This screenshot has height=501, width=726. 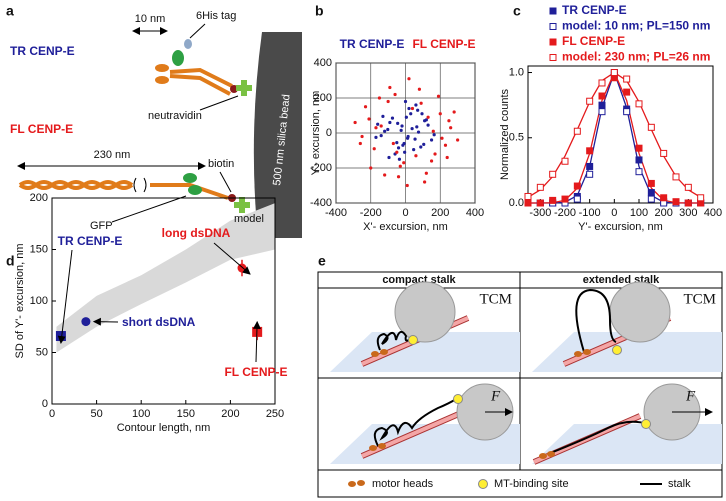 What do you see at coordinates (516, 138) in the screenshot?
I see `y-tick-label: 0.5` at bounding box center [516, 138].